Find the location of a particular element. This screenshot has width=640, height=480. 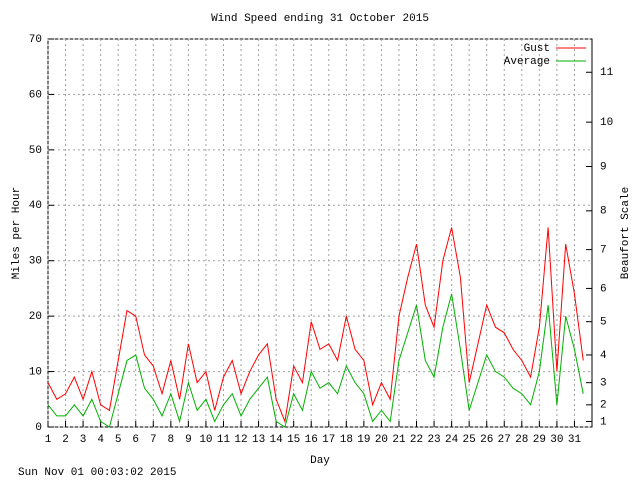

x-tick-label: 25 is located at coordinates (469, 440).